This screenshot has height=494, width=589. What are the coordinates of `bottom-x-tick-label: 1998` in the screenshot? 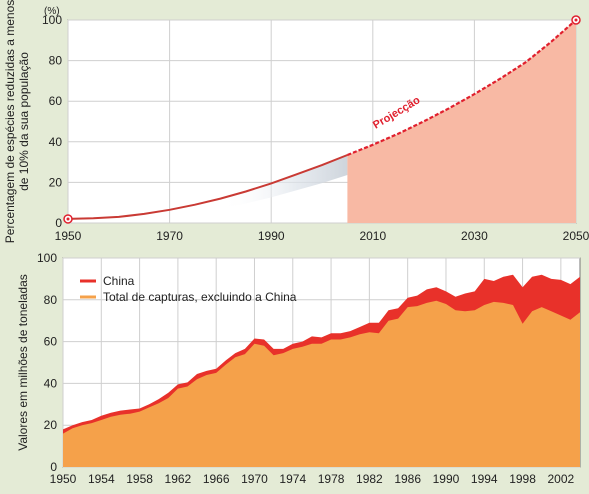 It's located at (522, 479).